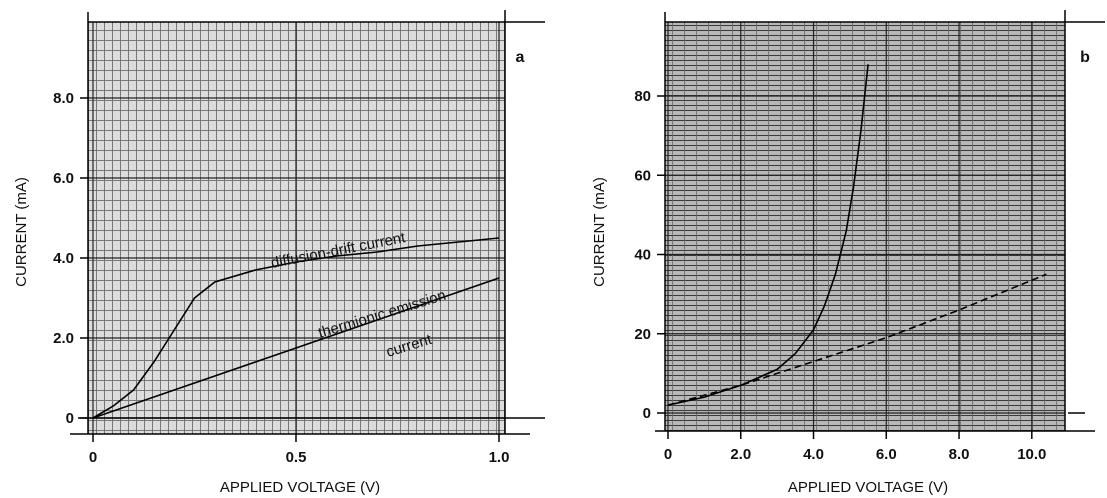  Describe the element at coordinates (959, 454) in the screenshot. I see `x-tick-label: 8.0` at that location.